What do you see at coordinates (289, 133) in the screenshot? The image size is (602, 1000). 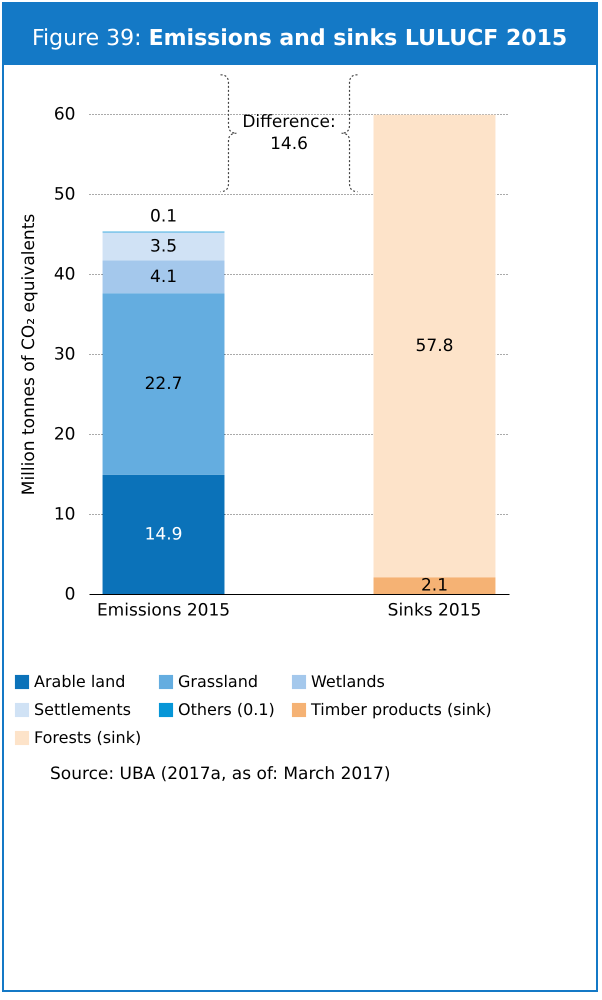 I see `annotation: Difference: 14.6` at bounding box center [289, 133].